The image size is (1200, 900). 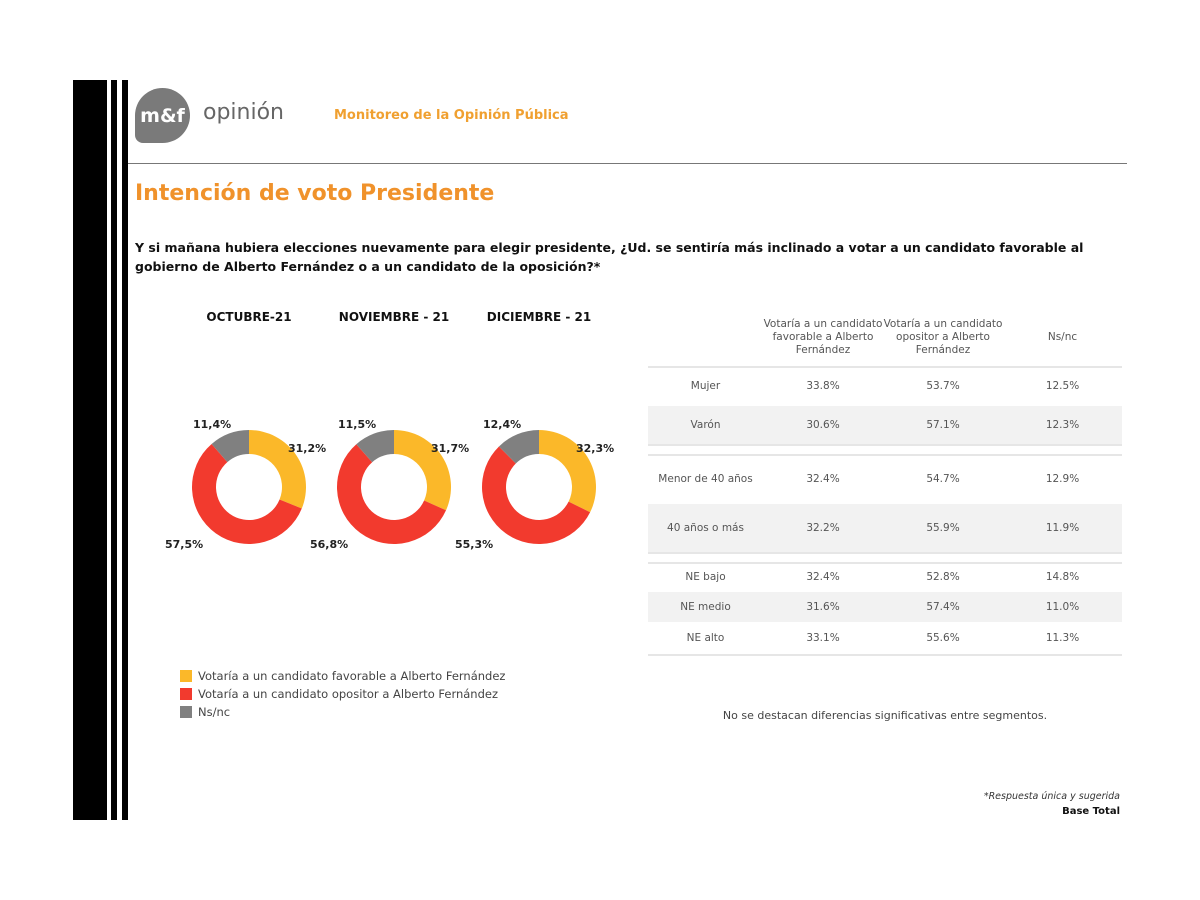 I want to click on cell-value: 11.9%, so click(x=1062, y=528).